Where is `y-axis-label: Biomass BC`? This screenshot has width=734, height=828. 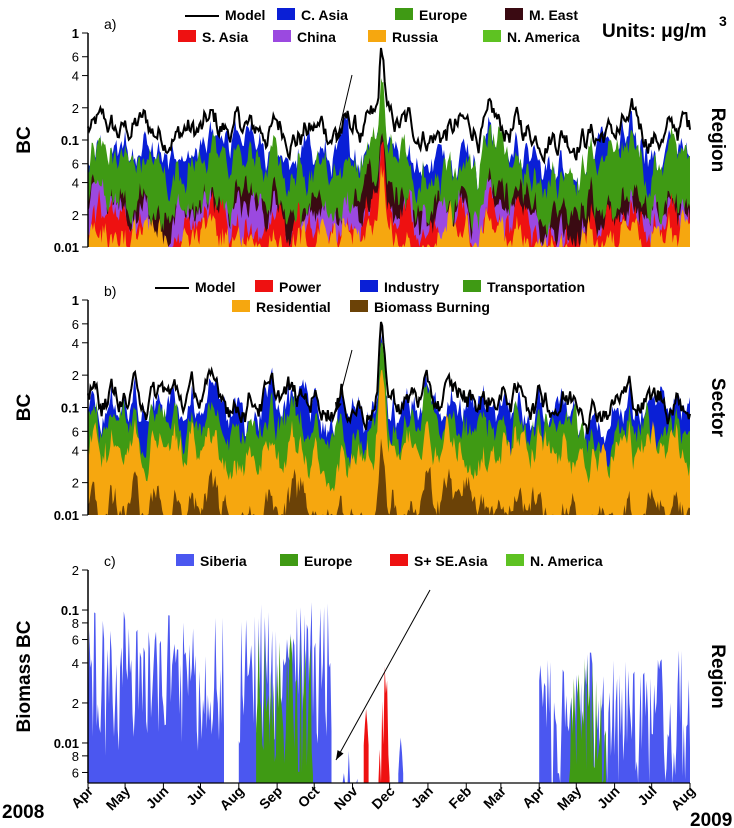 y-axis-label: Biomass BC is located at coordinates (24, 676).